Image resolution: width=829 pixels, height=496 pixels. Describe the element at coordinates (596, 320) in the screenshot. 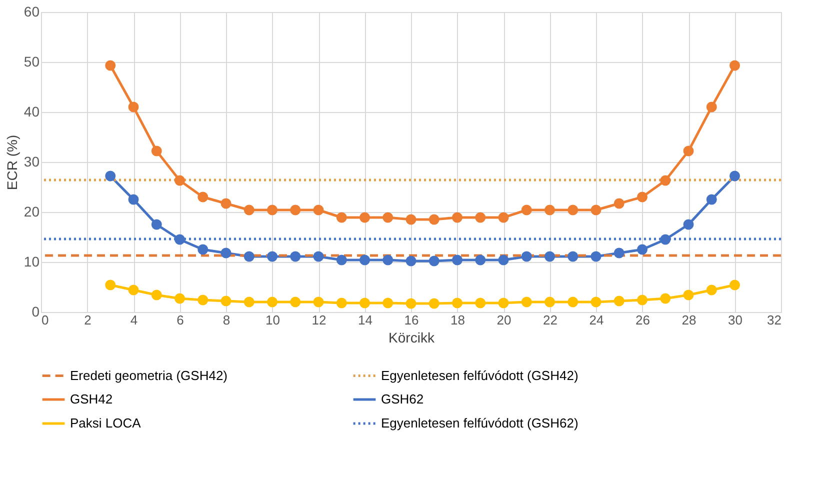

I see `x-tick-label: 24` at that location.